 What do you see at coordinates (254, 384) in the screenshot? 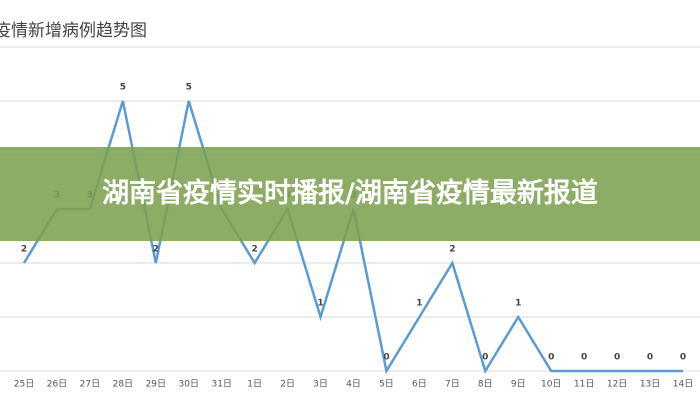
I see `x-tick-label: 1日` at bounding box center [254, 384].